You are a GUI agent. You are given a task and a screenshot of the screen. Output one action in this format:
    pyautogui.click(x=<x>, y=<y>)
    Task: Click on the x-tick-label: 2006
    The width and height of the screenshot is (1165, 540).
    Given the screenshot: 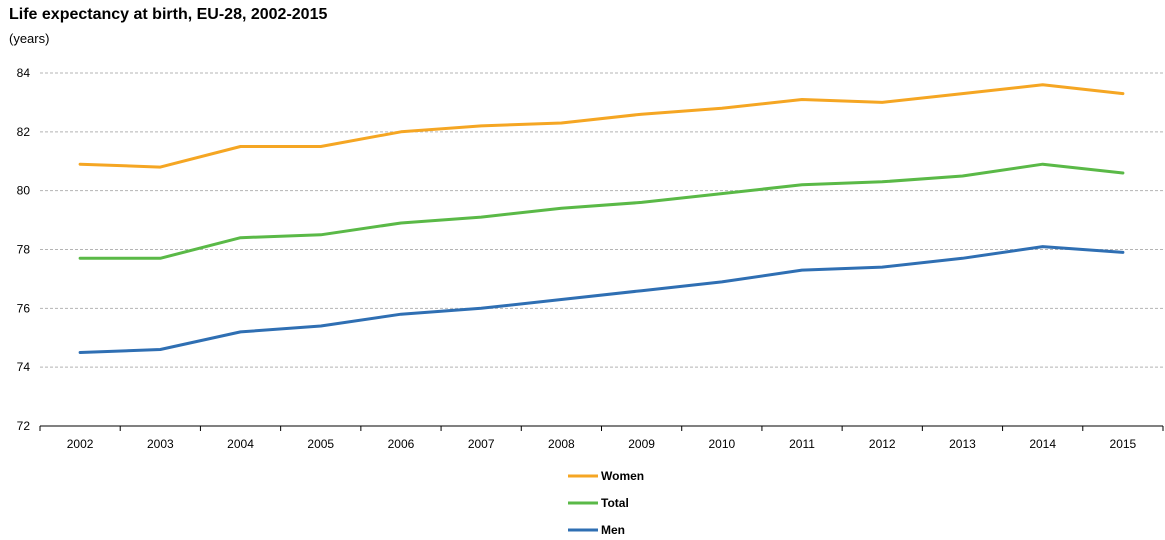 What is the action you would take?
    pyautogui.click(x=401, y=444)
    